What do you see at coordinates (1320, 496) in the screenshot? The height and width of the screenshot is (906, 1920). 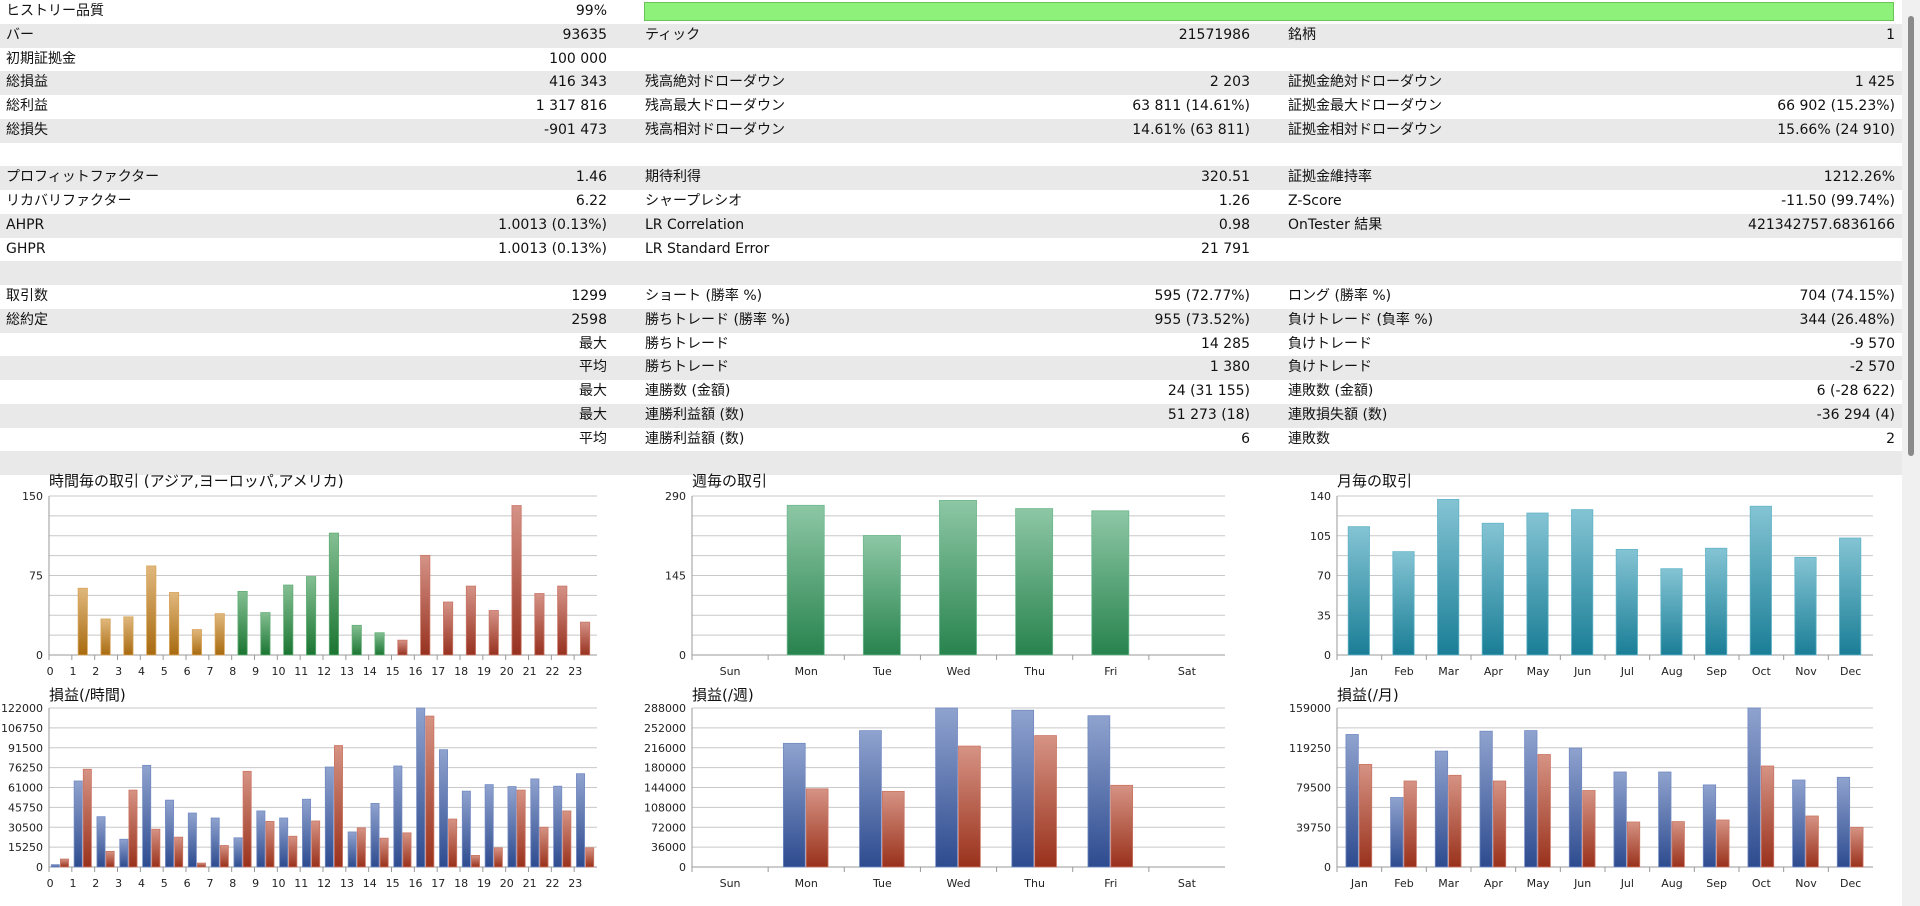 I see `y-tick-label: 140` at bounding box center [1320, 496].